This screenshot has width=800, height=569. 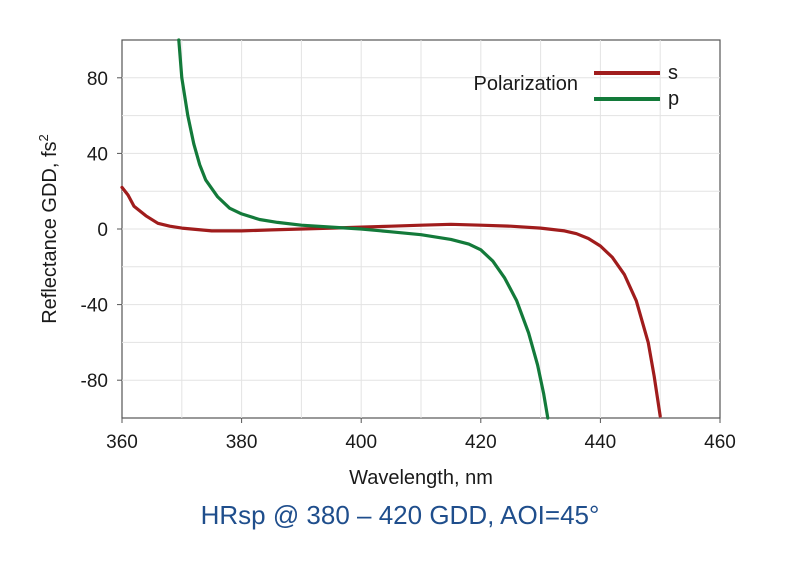 I want to click on legend-label-p: p, so click(x=673, y=99).